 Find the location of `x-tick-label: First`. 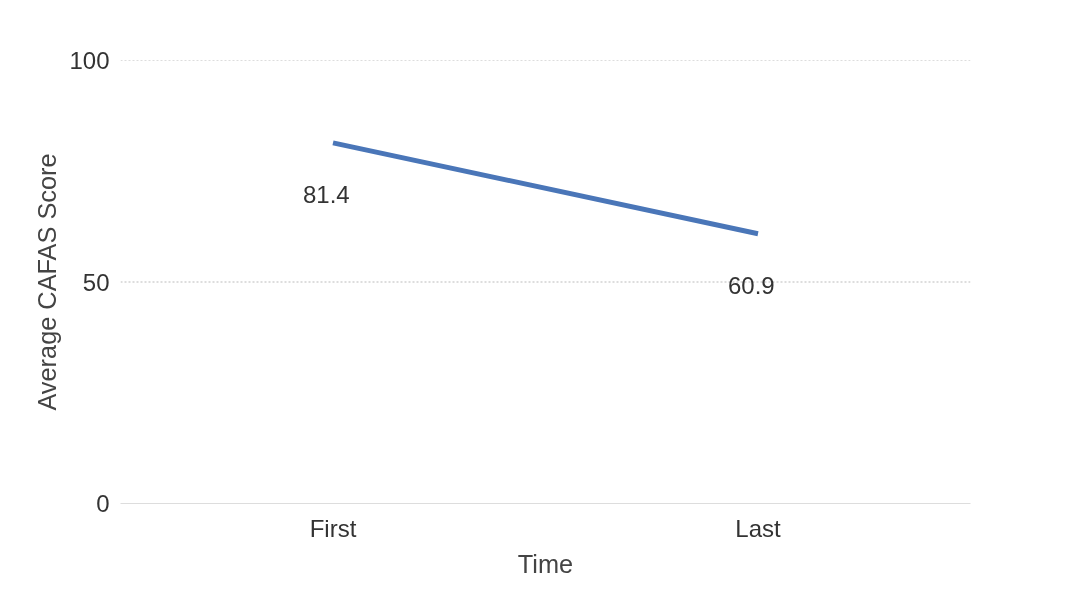

x-tick-label: First is located at coordinates (333, 528).